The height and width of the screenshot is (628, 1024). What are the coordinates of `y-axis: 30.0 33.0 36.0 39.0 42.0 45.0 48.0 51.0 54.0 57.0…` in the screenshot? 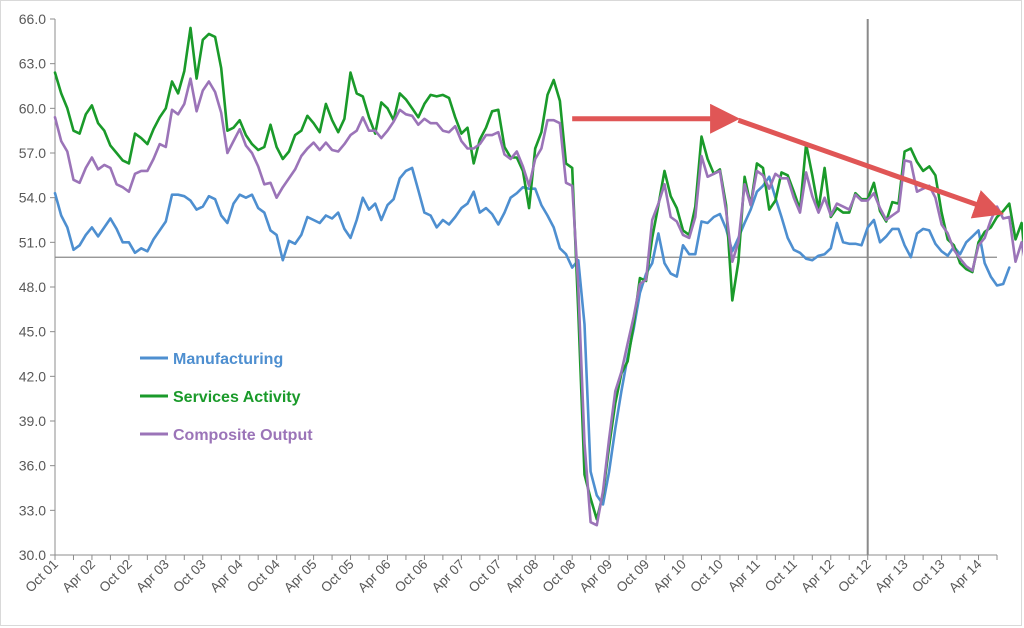 It's located at (37, 287).